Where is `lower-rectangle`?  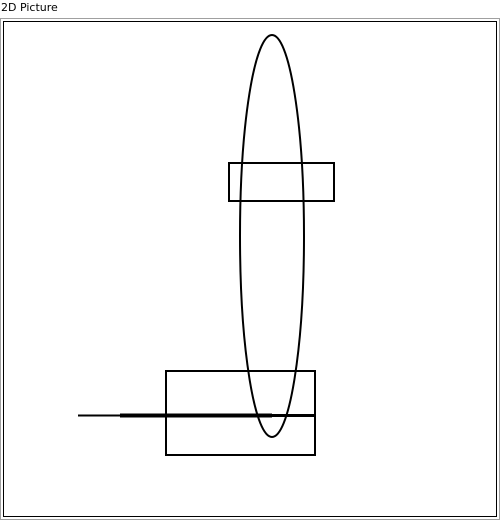 lower-rectangle is located at coordinates (240, 413).